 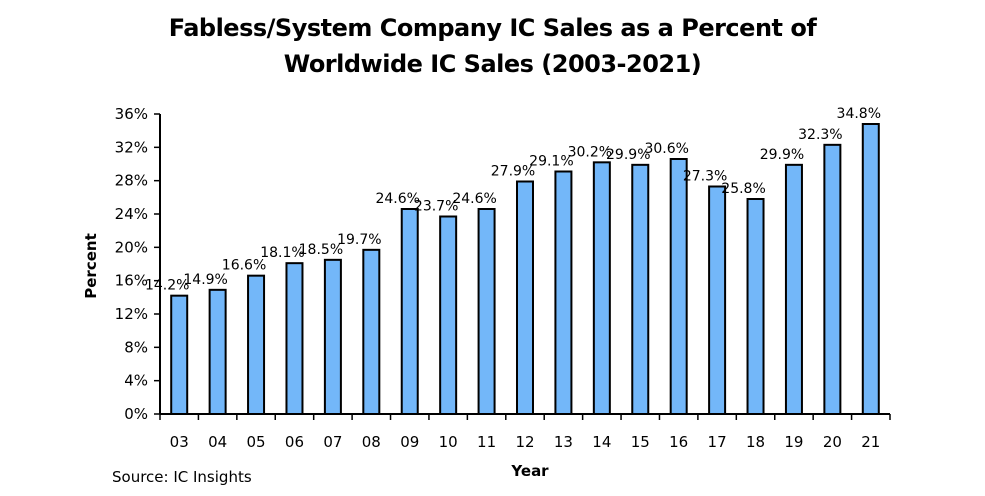 I want to click on y-tick-label: 28%, so click(x=131, y=181).